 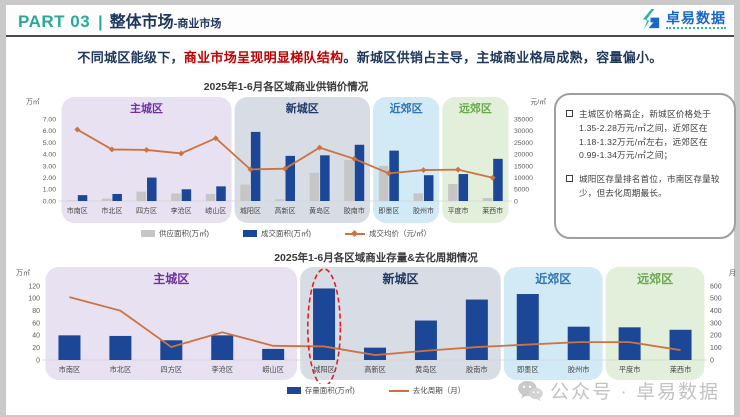 I want to click on header-bar: PART 03 | 整体市场 -商业市场, so click(x=370, y=21).